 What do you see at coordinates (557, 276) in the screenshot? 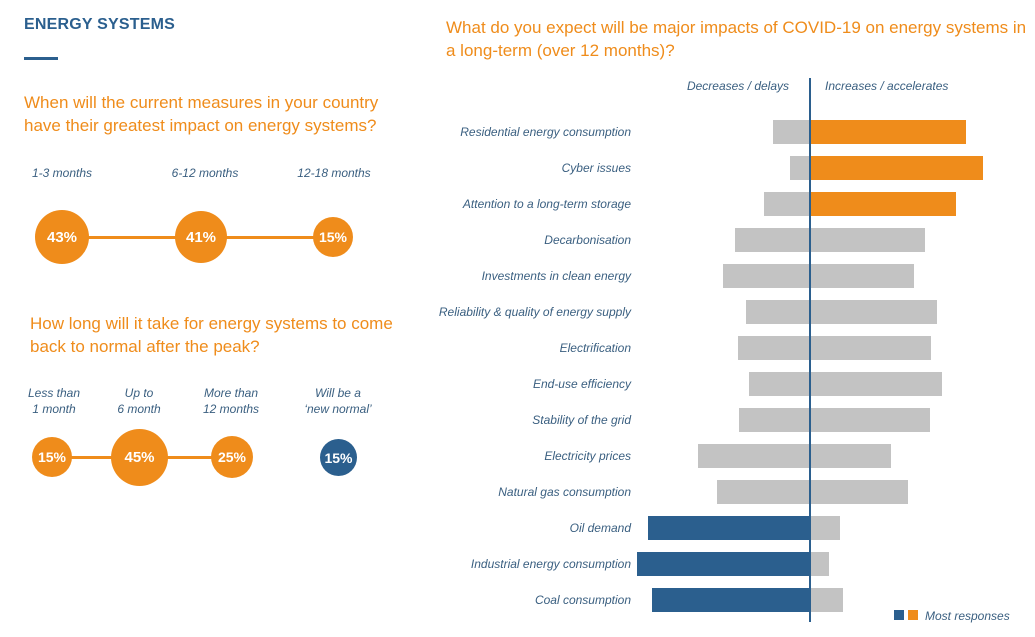
I see `category-label: Investments in clean energy` at bounding box center [557, 276].